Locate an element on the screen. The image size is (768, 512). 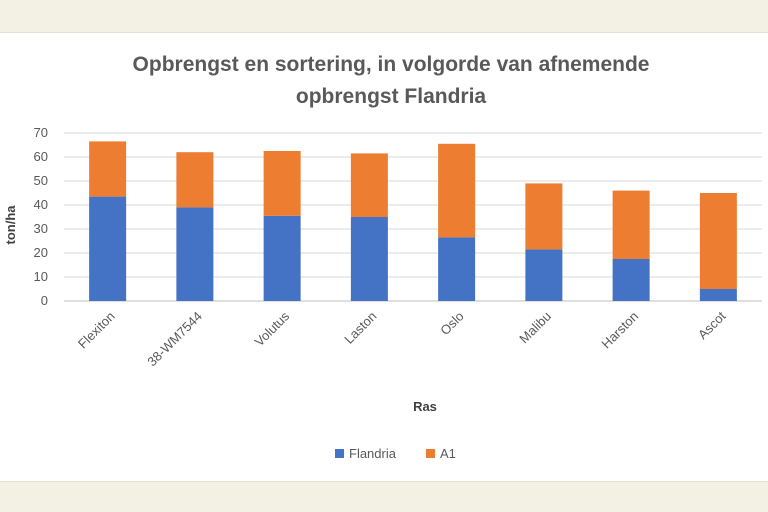
y-tick-label: 60 is located at coordinates (41, 156).